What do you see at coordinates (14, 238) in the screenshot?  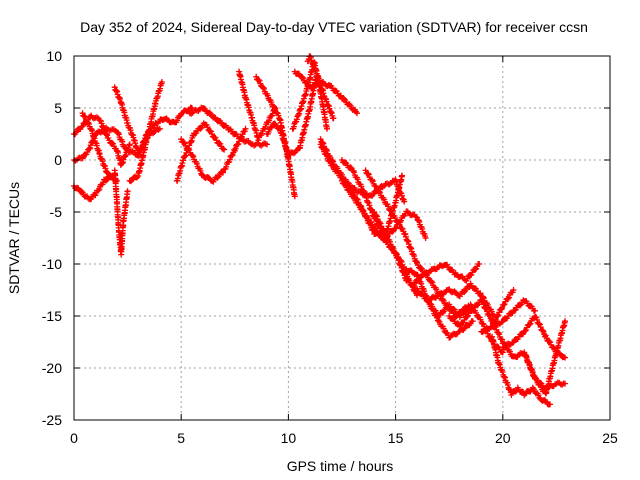 I see `y-axis-label: SDTVAR / TECUs` at bounding box center [14, 238].